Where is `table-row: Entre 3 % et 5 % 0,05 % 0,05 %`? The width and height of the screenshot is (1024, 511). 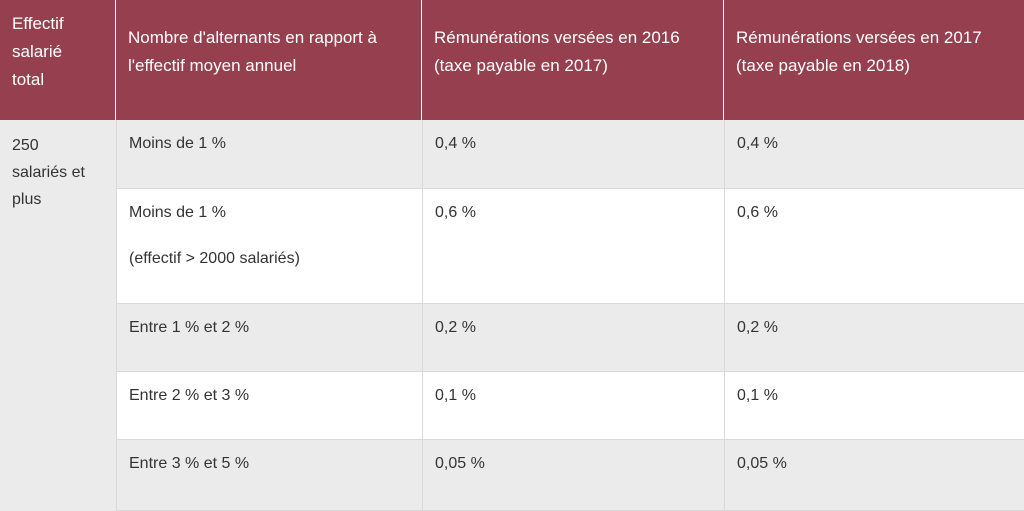 table-row: Entre 3 % et 5 % 0,05 % 0,05 % is located at coordinates (570, 475).